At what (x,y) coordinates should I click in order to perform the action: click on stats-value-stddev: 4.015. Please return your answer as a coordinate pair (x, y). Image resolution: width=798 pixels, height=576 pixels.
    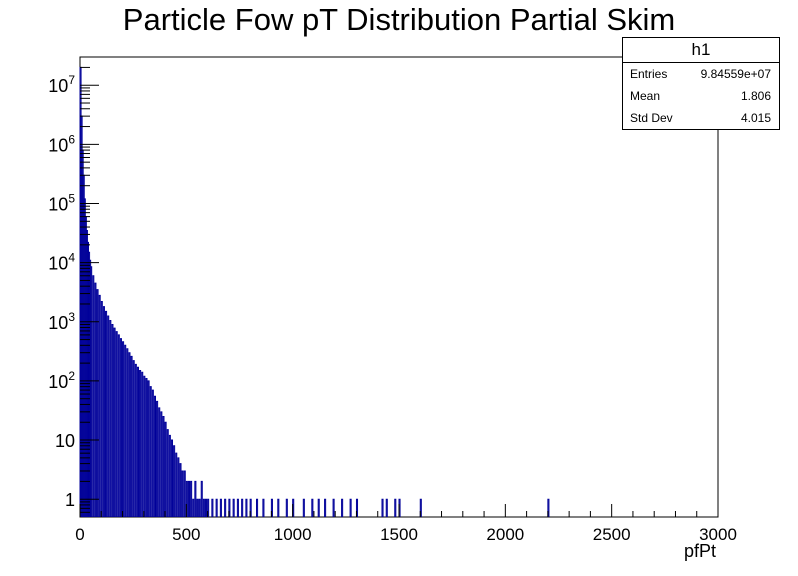
    Looking at the image, I should click on (755, 118).